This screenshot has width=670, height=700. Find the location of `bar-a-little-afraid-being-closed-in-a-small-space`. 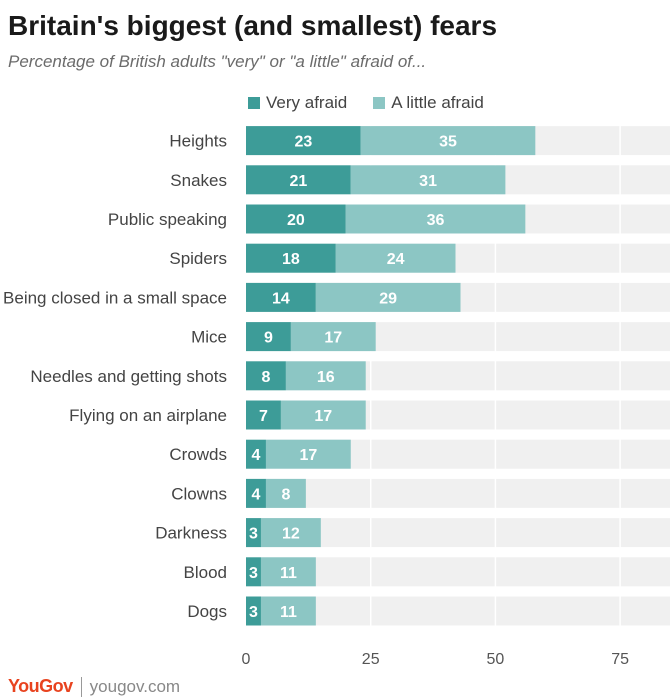

bar-a-little-afraid-being-closed-in-a-small-space is located at coordinates (388, 297).